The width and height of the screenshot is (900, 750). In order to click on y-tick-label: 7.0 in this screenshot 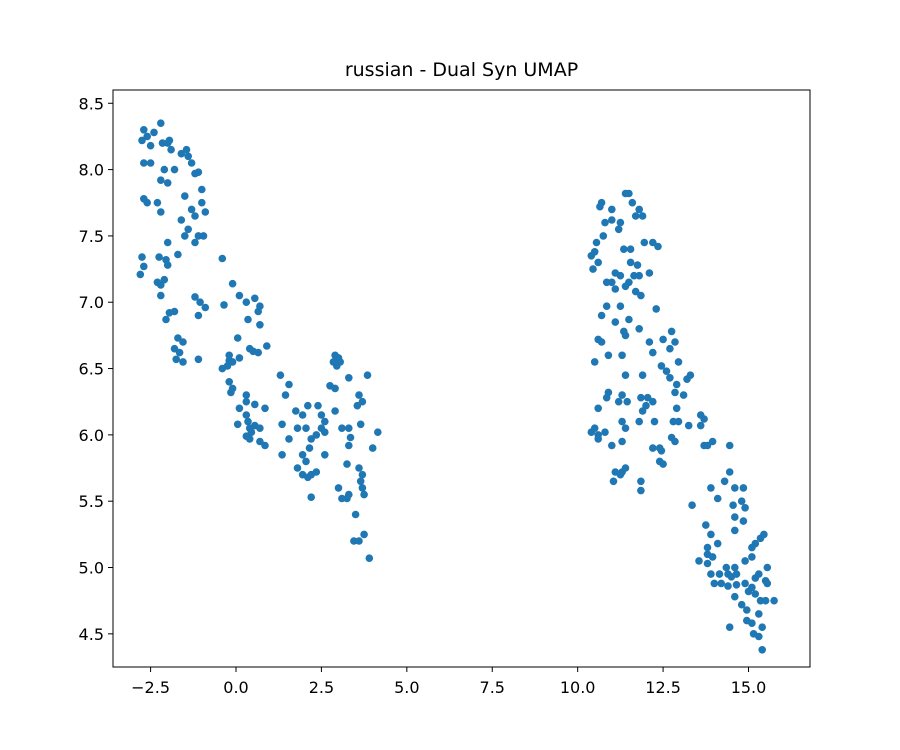, I will do `click(91, 302)`.